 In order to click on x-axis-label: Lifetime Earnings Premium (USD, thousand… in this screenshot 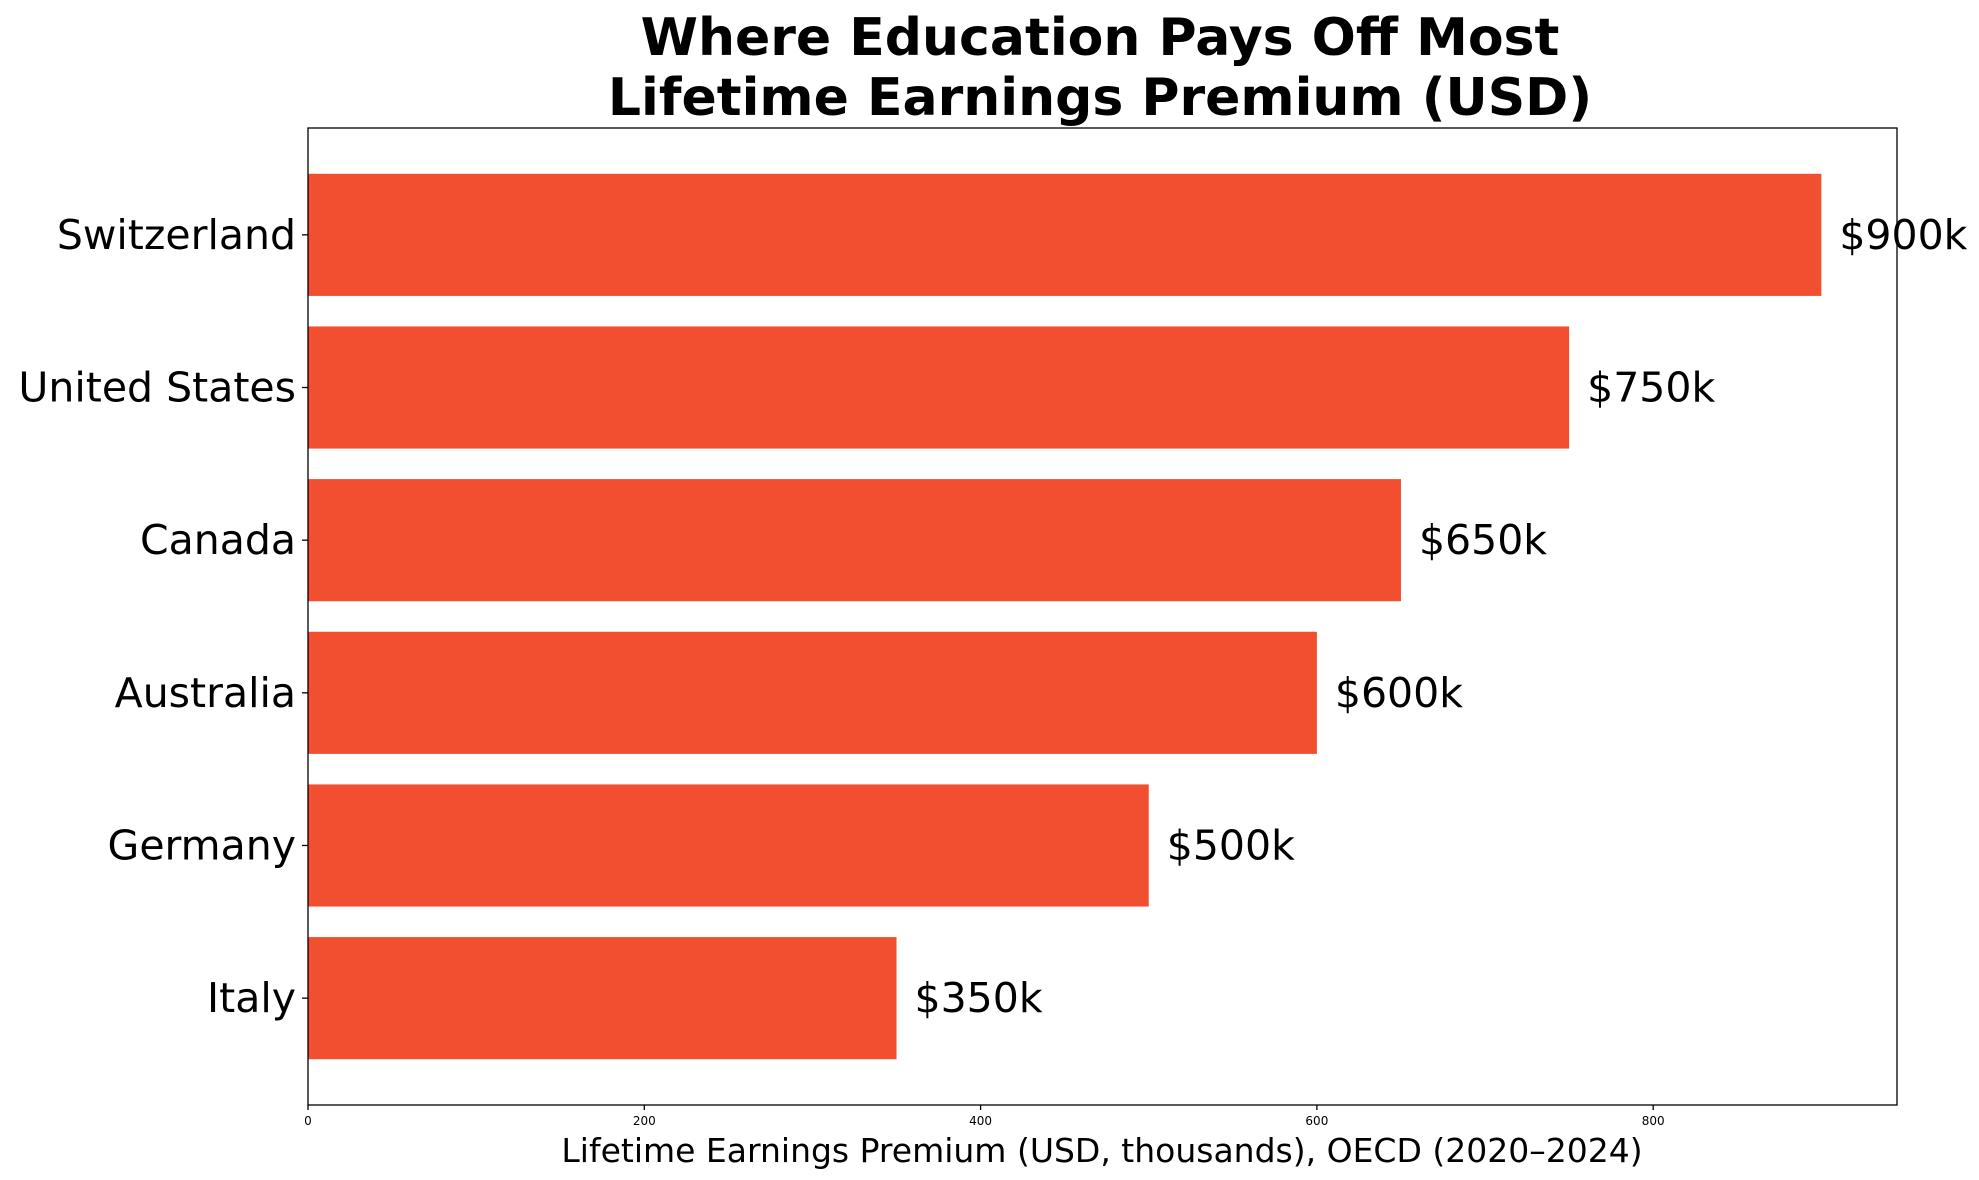, I will do `click(1101, 1150)`.